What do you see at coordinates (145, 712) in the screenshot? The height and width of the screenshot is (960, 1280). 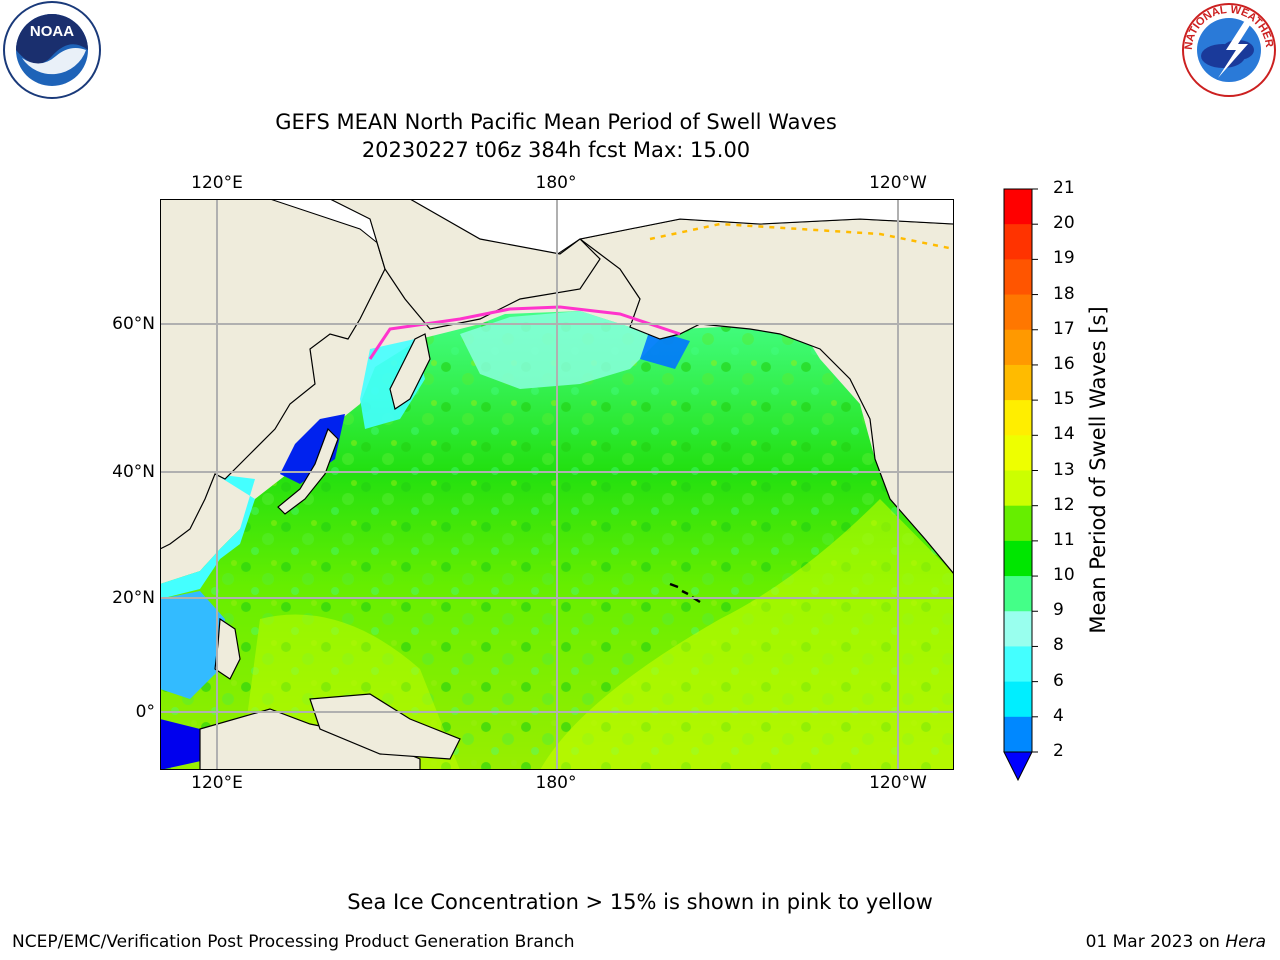 I see `lat-label-0: 0°` at bounding box center [145, 712].